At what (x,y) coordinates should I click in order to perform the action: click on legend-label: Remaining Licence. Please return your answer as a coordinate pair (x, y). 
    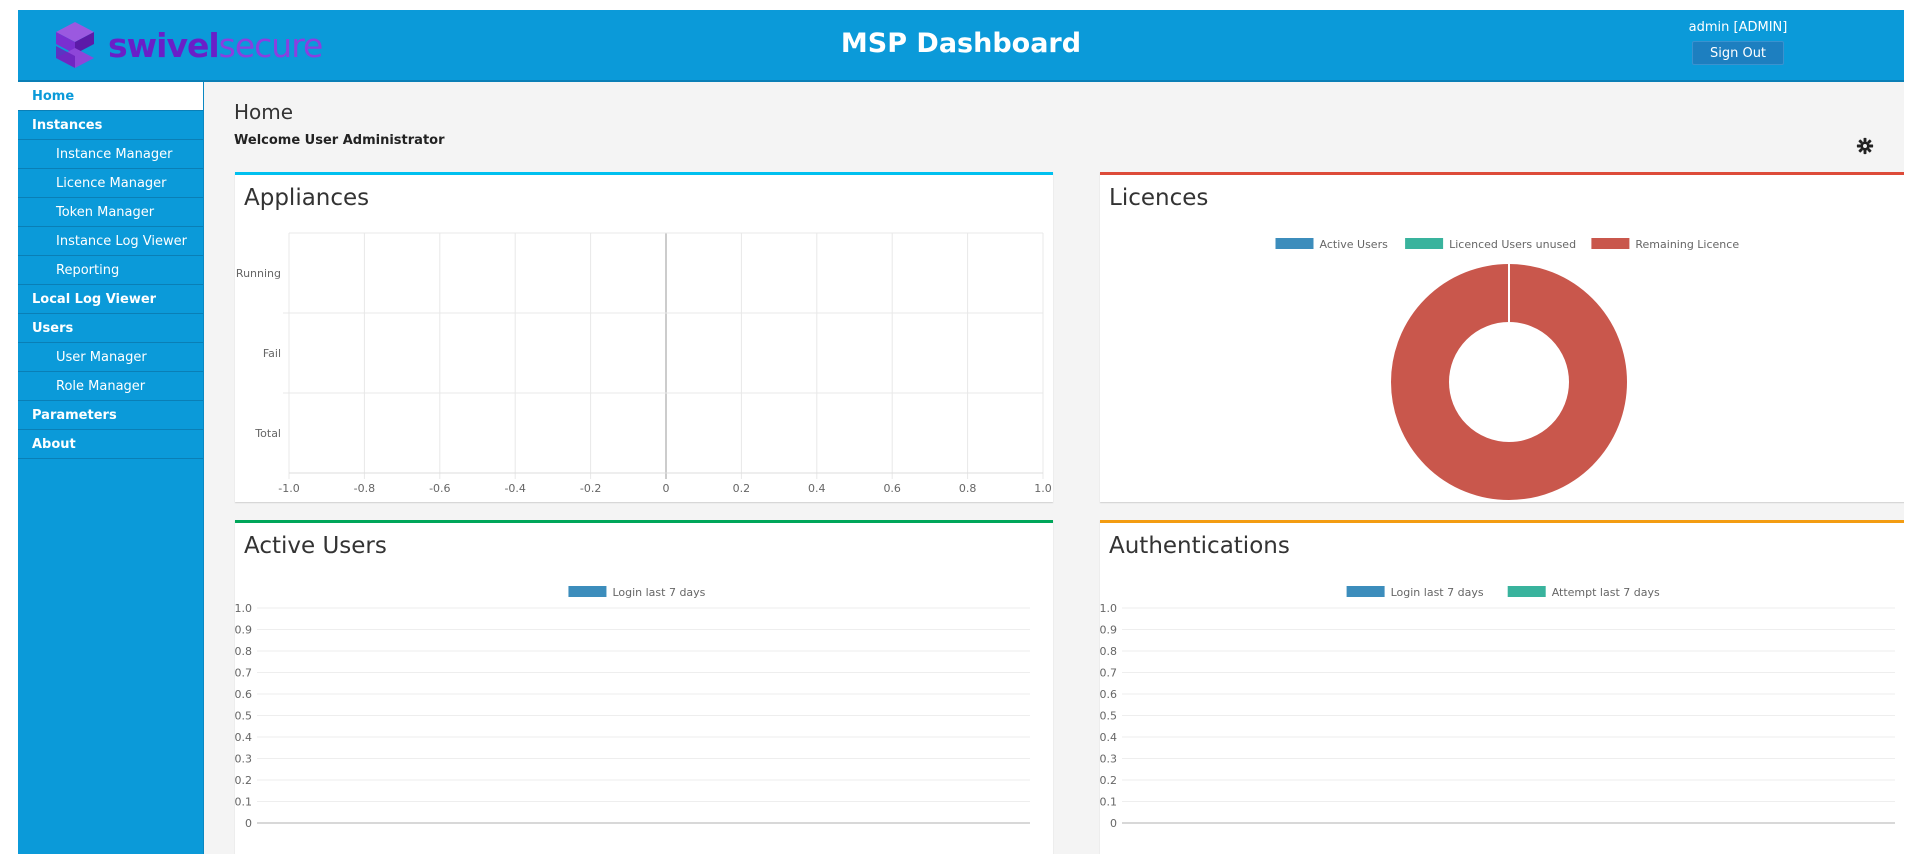
    Looking at the image, I should click on (1687, 244).